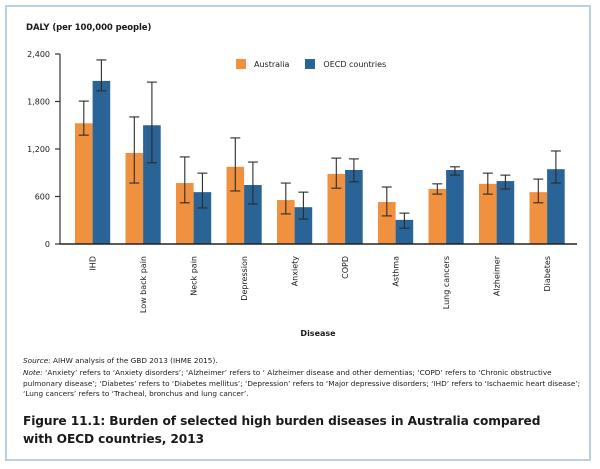  What do you see at coordinates (446, 282) in the screenshot?
I see `x-tick-label: Lung cancers` at bounding box center [446, 282].